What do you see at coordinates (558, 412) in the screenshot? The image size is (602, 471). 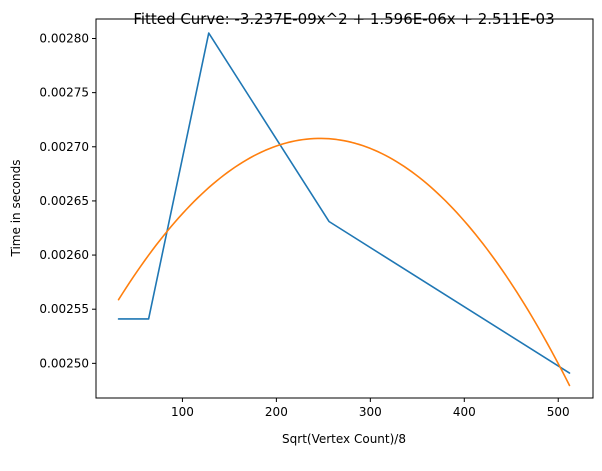 I see `x-tick-label: 500` at bounding box center [558, 412].